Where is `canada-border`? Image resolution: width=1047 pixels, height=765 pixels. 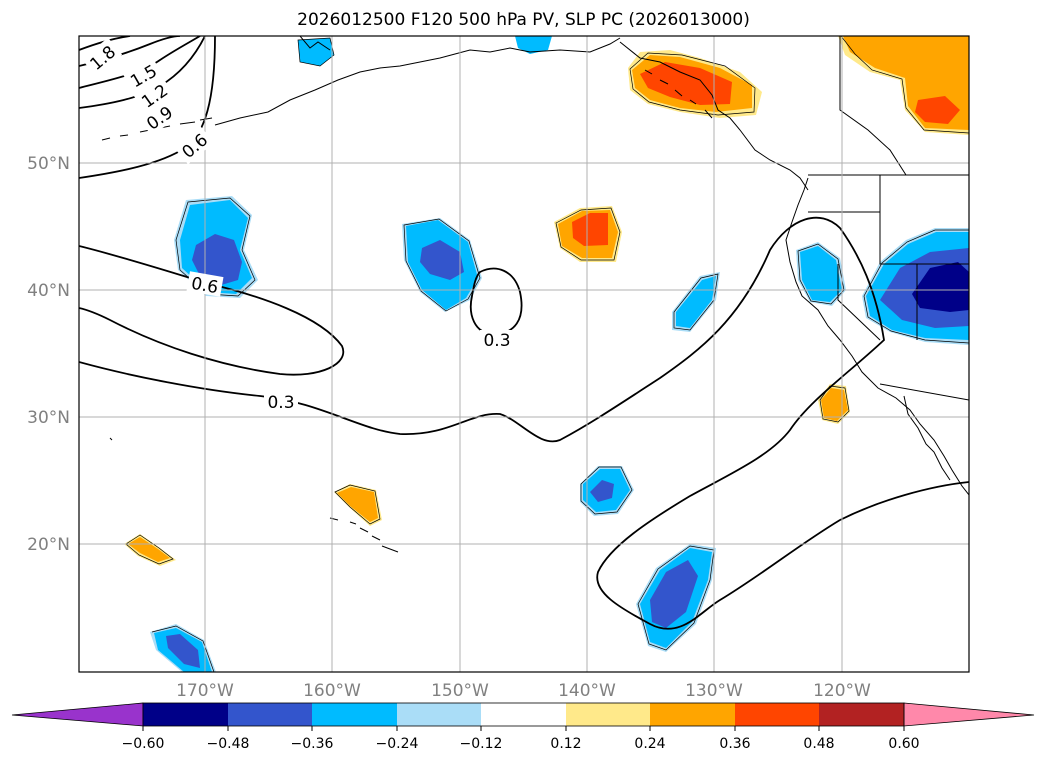 canada-border is located at coordinates (873, 106).